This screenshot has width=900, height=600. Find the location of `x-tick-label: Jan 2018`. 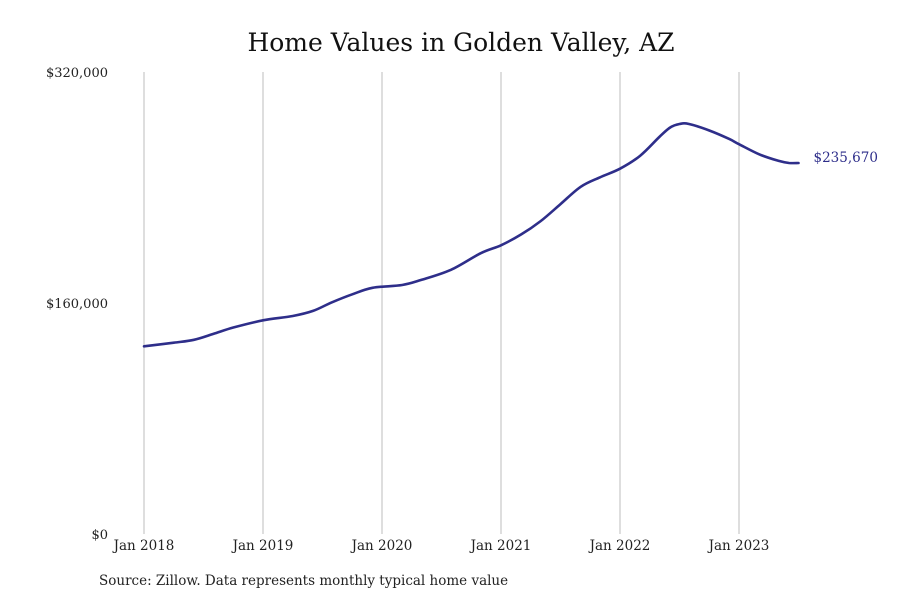

x-tick-label: Jan 2018 is located at coordinates (143, 546).